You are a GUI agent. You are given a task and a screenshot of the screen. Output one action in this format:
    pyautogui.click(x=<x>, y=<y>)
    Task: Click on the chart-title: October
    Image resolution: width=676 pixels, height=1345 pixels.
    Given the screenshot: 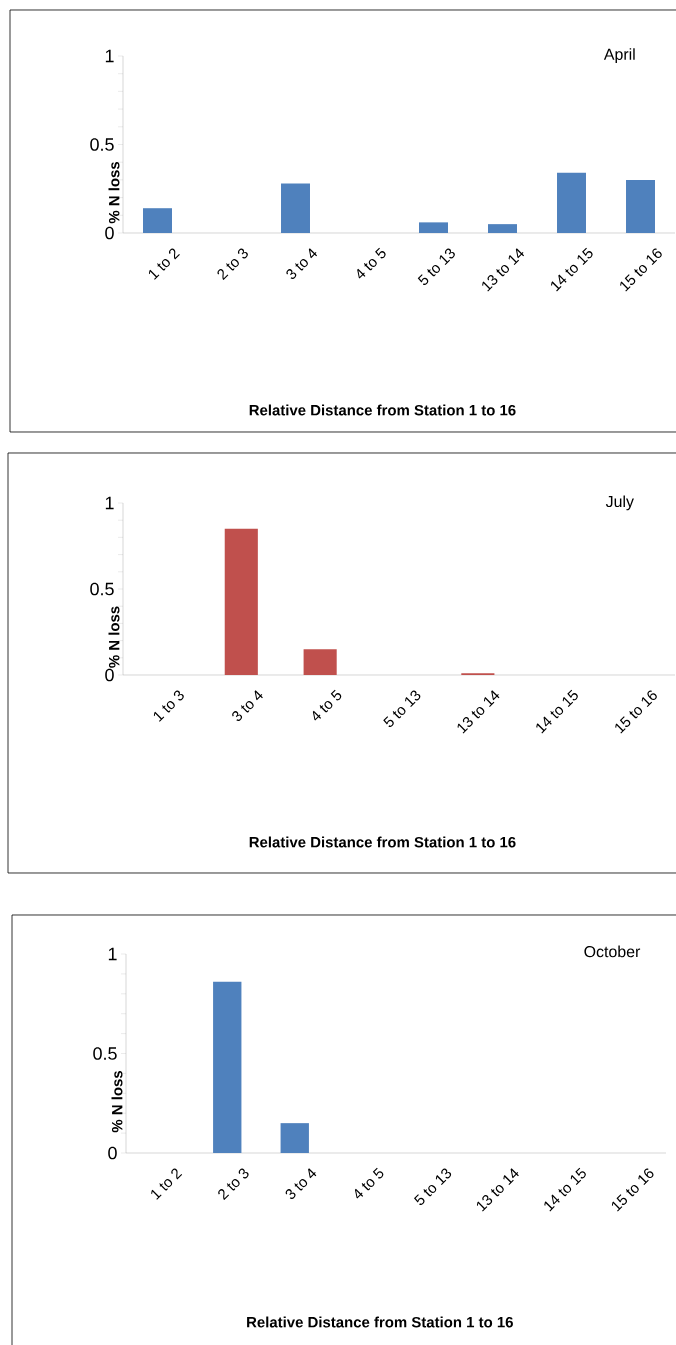 What is the action you would take?
    pyautogui.click(x=612, y=951)
    